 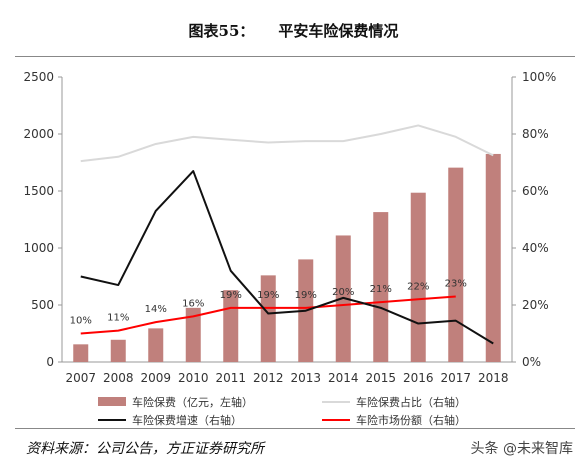 What do you see at coordinates (338, 31) in the screenshot?
I see `chart-title-text: 平安车险保费情况` at bounding box center [338, 31].